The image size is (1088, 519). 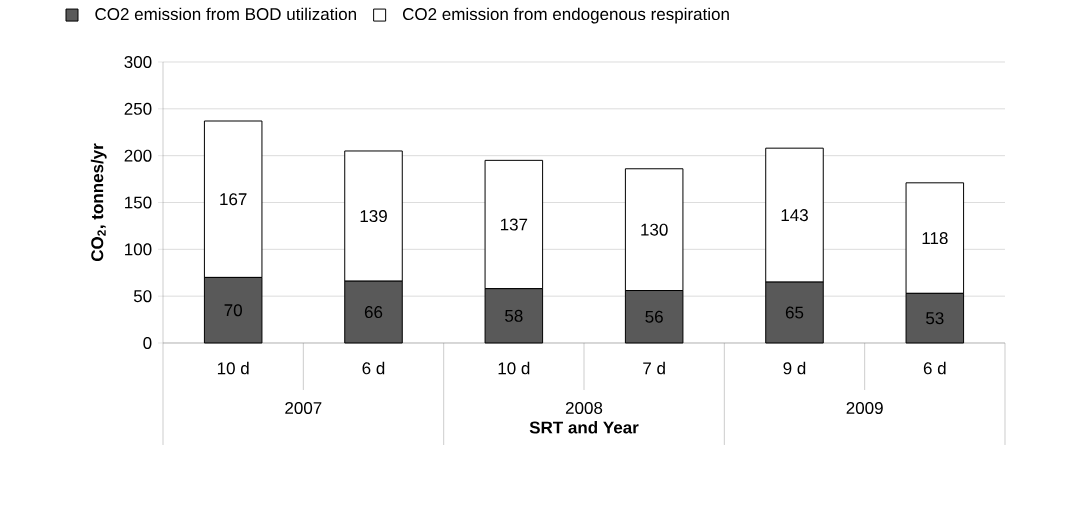 What do you see at coordinates (794, 312) in the screenshot?
I see `data-label: 65` at bounding box center [794, 312].